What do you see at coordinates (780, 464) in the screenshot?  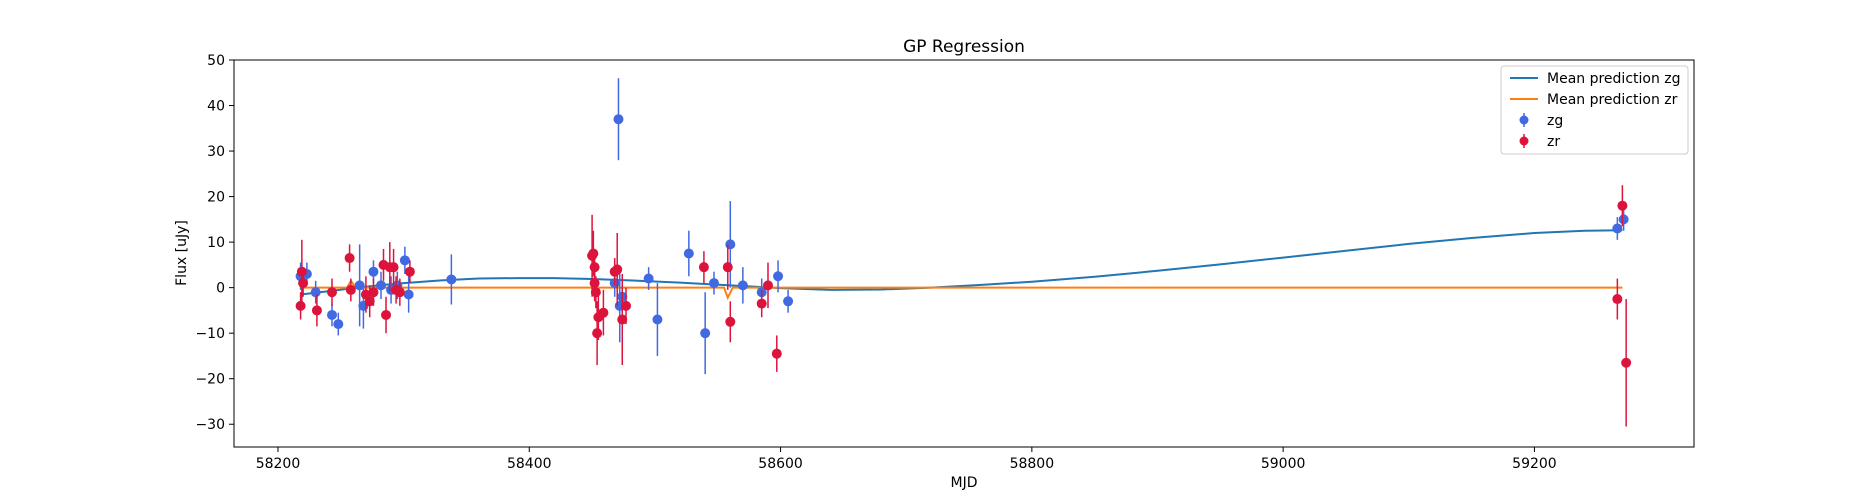 I see `x-tick-label: 58600` at bounding box center [780, 464].